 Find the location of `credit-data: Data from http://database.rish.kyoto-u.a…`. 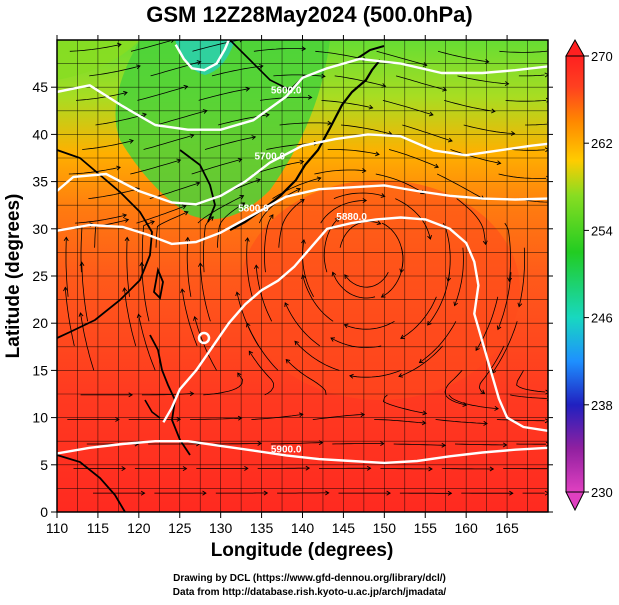

credit-data: Data from http://database.rish.kyoto-u.a… is located at coordinates (309, 592).